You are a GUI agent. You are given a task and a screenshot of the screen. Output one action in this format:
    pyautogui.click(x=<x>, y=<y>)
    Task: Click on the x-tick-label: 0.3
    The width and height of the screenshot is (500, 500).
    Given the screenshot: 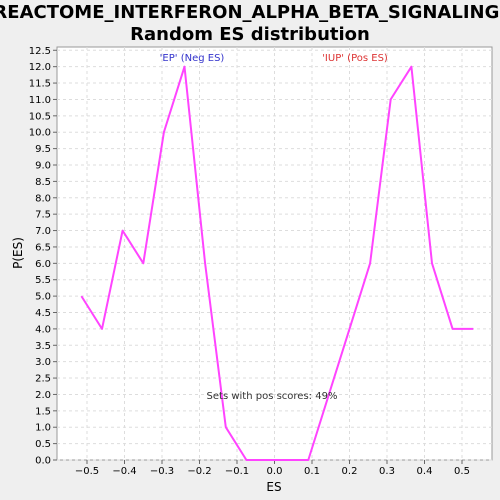 What is the action you would take?
    pyautogui.click(x=387, y=471)
    